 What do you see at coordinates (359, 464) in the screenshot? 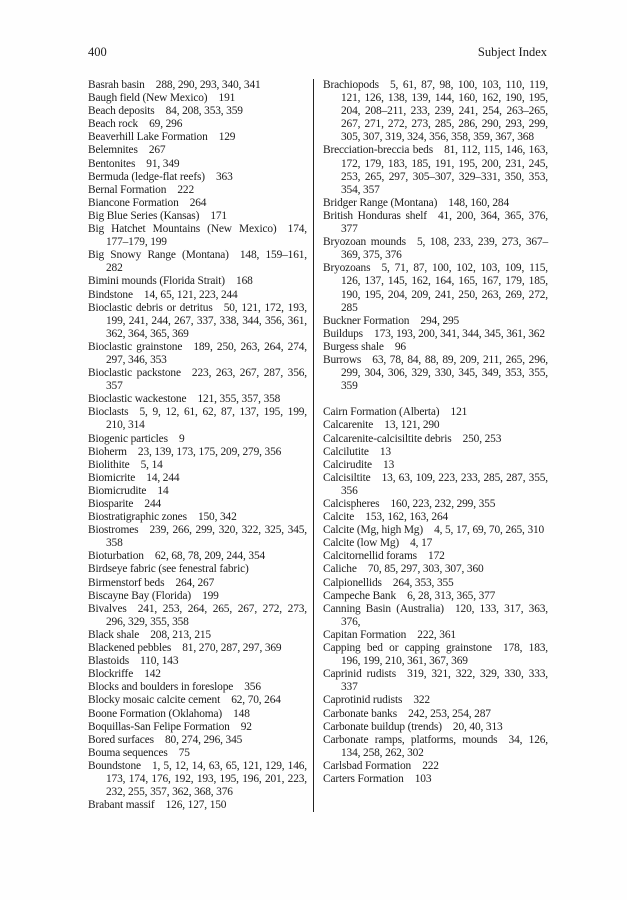
I see `index-entry: Calcirudite 13` at bounding box center [359, 464].